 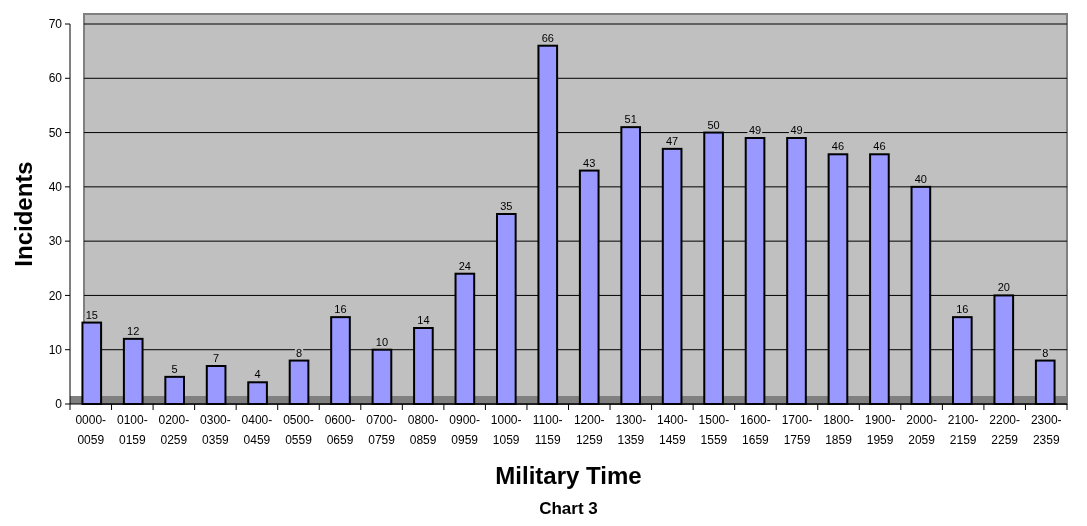 What do you see at coordinates (423, 430) in the screenshot?
I see `x-tick-label: 0800-0859` at bounding box center [423, 430].